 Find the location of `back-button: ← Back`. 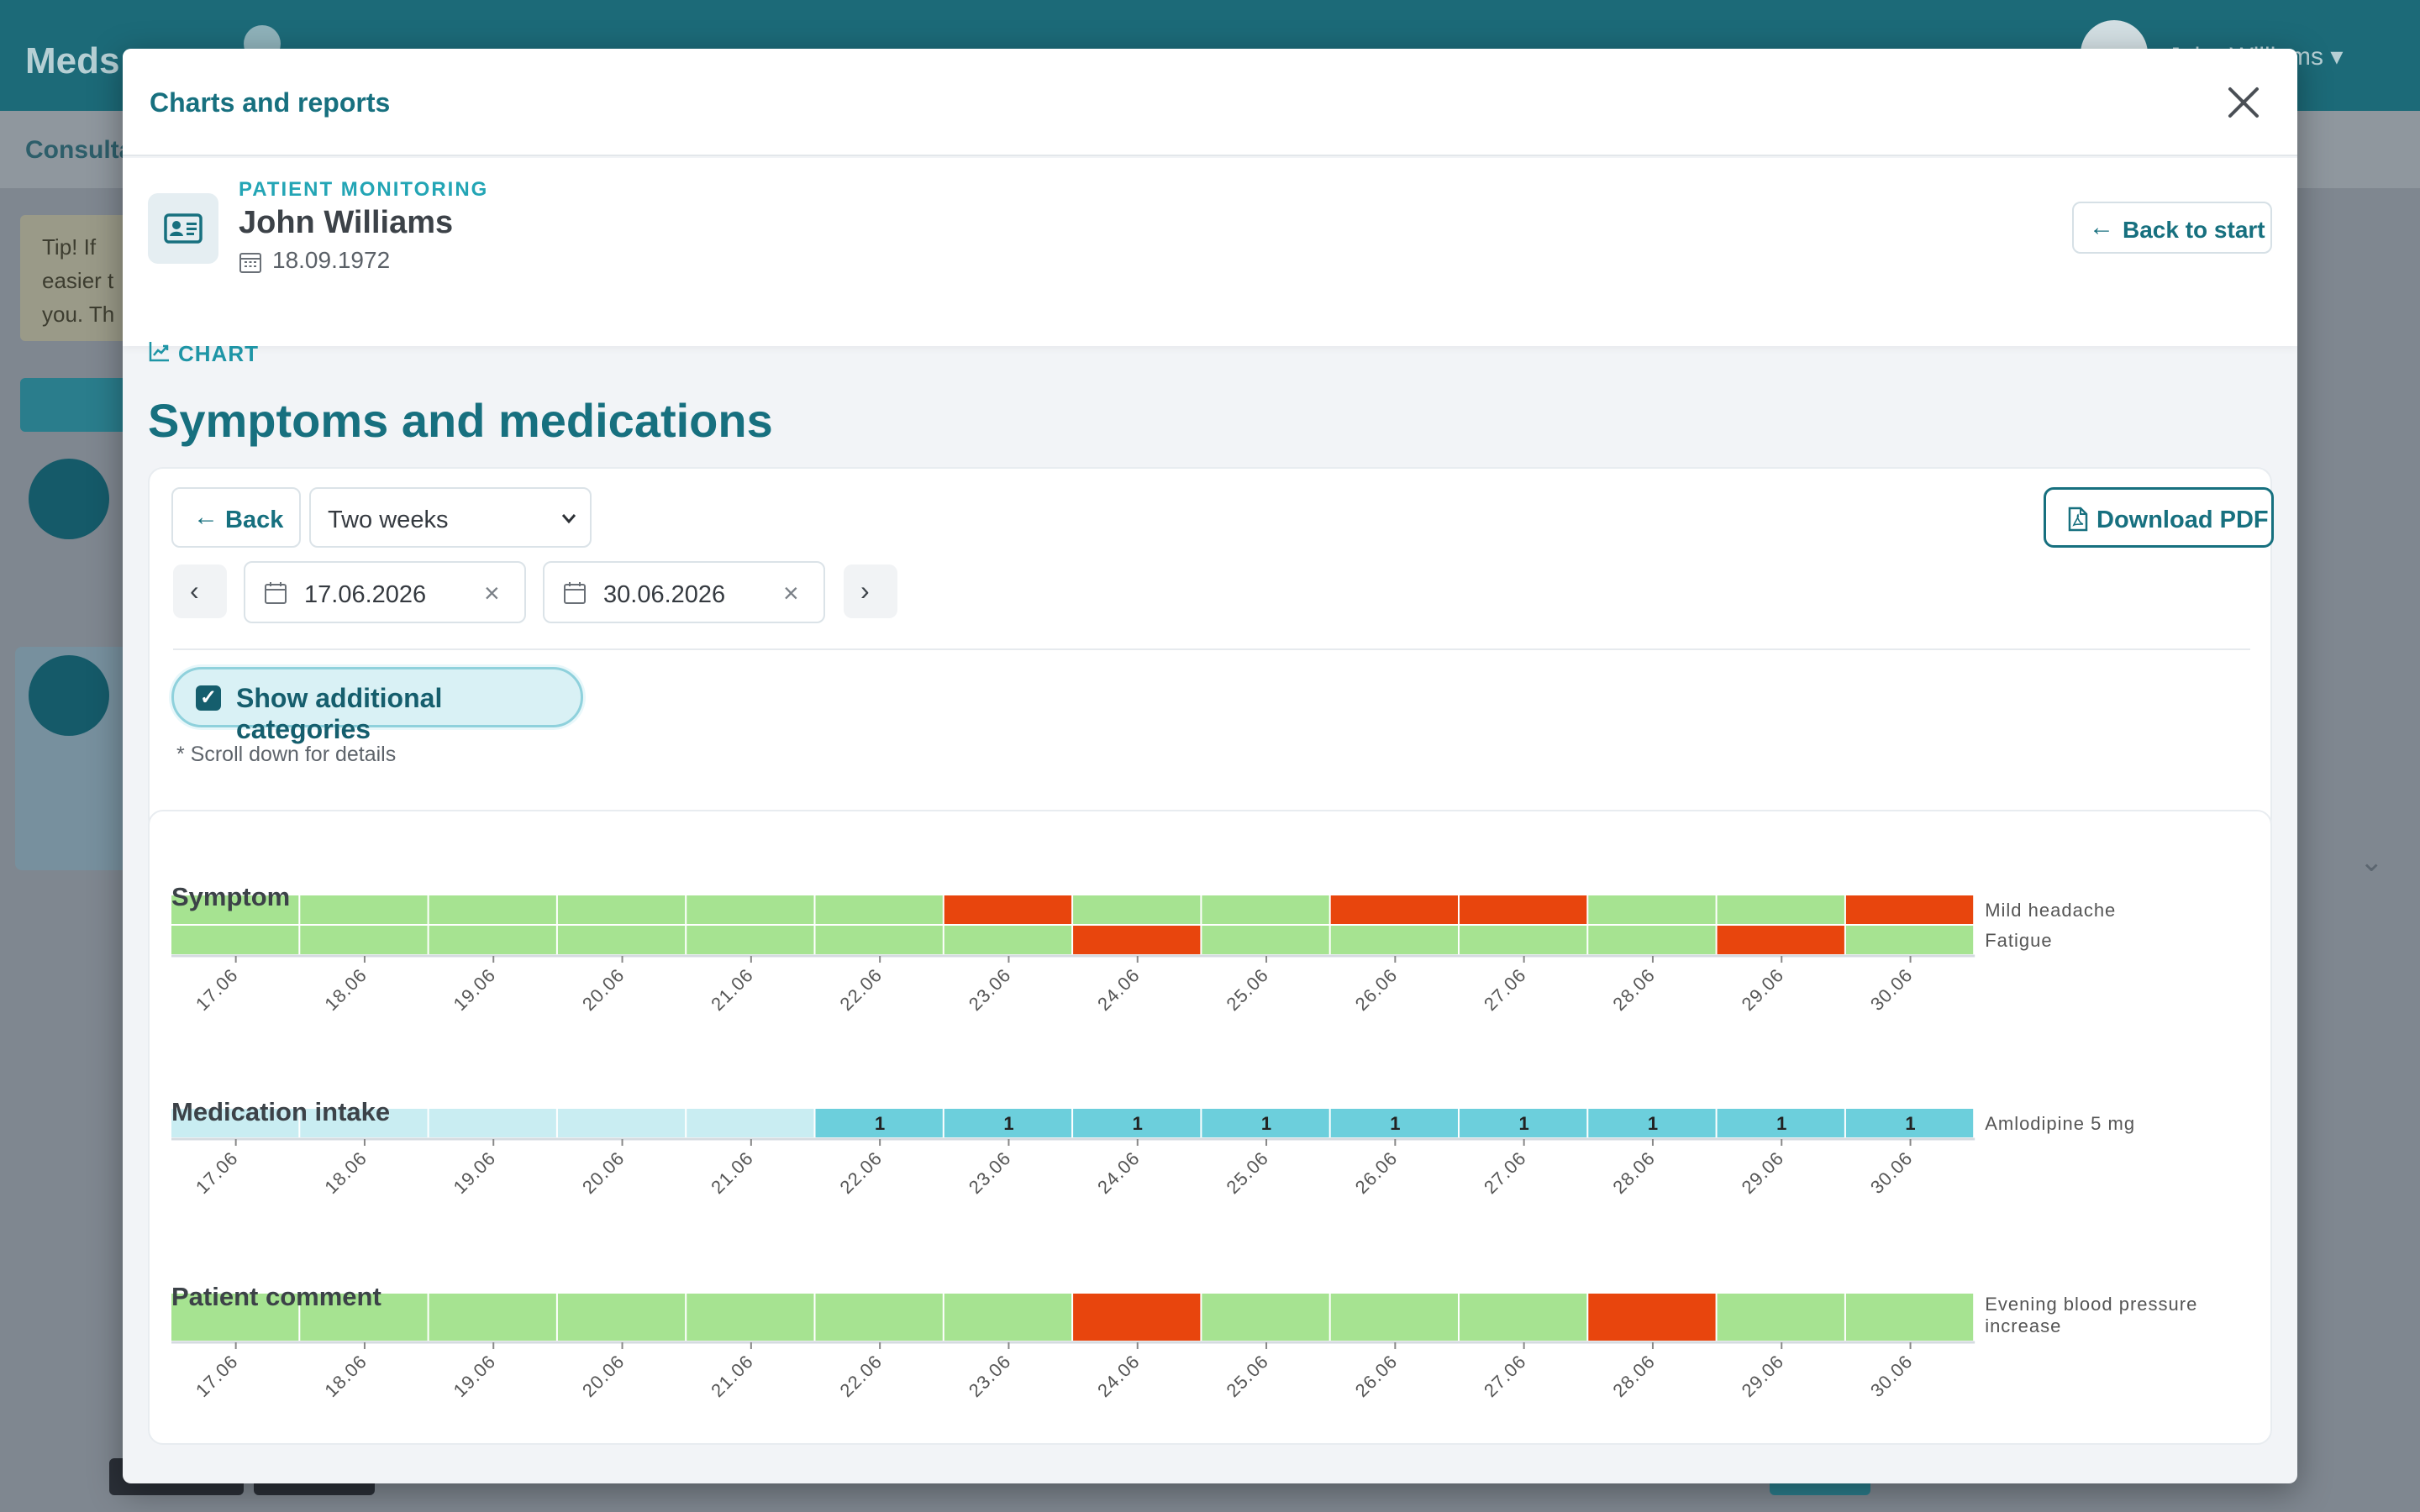

back-button: ← Back is located at coordinates (236, 517).